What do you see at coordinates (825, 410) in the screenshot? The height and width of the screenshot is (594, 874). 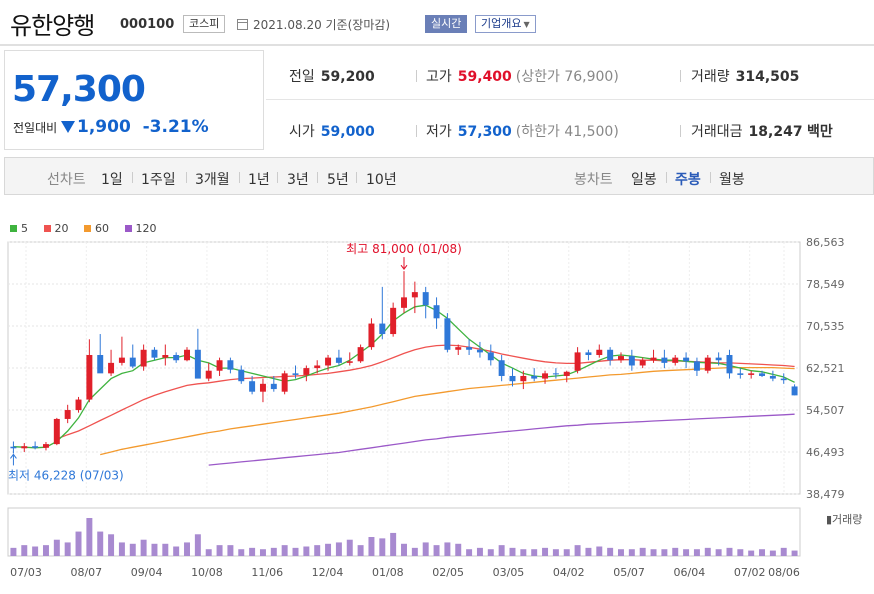 I see `y-tick-label: 54,507` at bounding box center [825, 410].